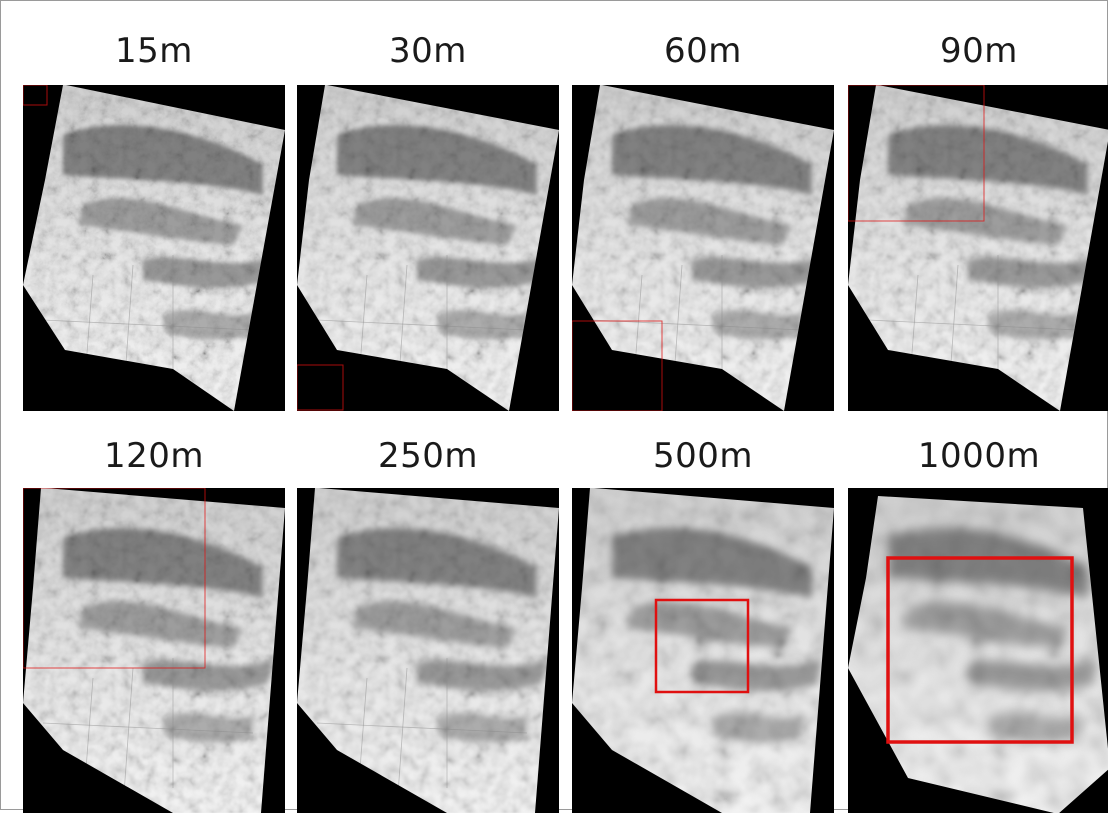 The height and width of the screenshot is (813, 1108). What do you see at coordinates (428, 51) in the screenshot?
I see `panel-label-30m: 30m` at bounding box center [428, 51].